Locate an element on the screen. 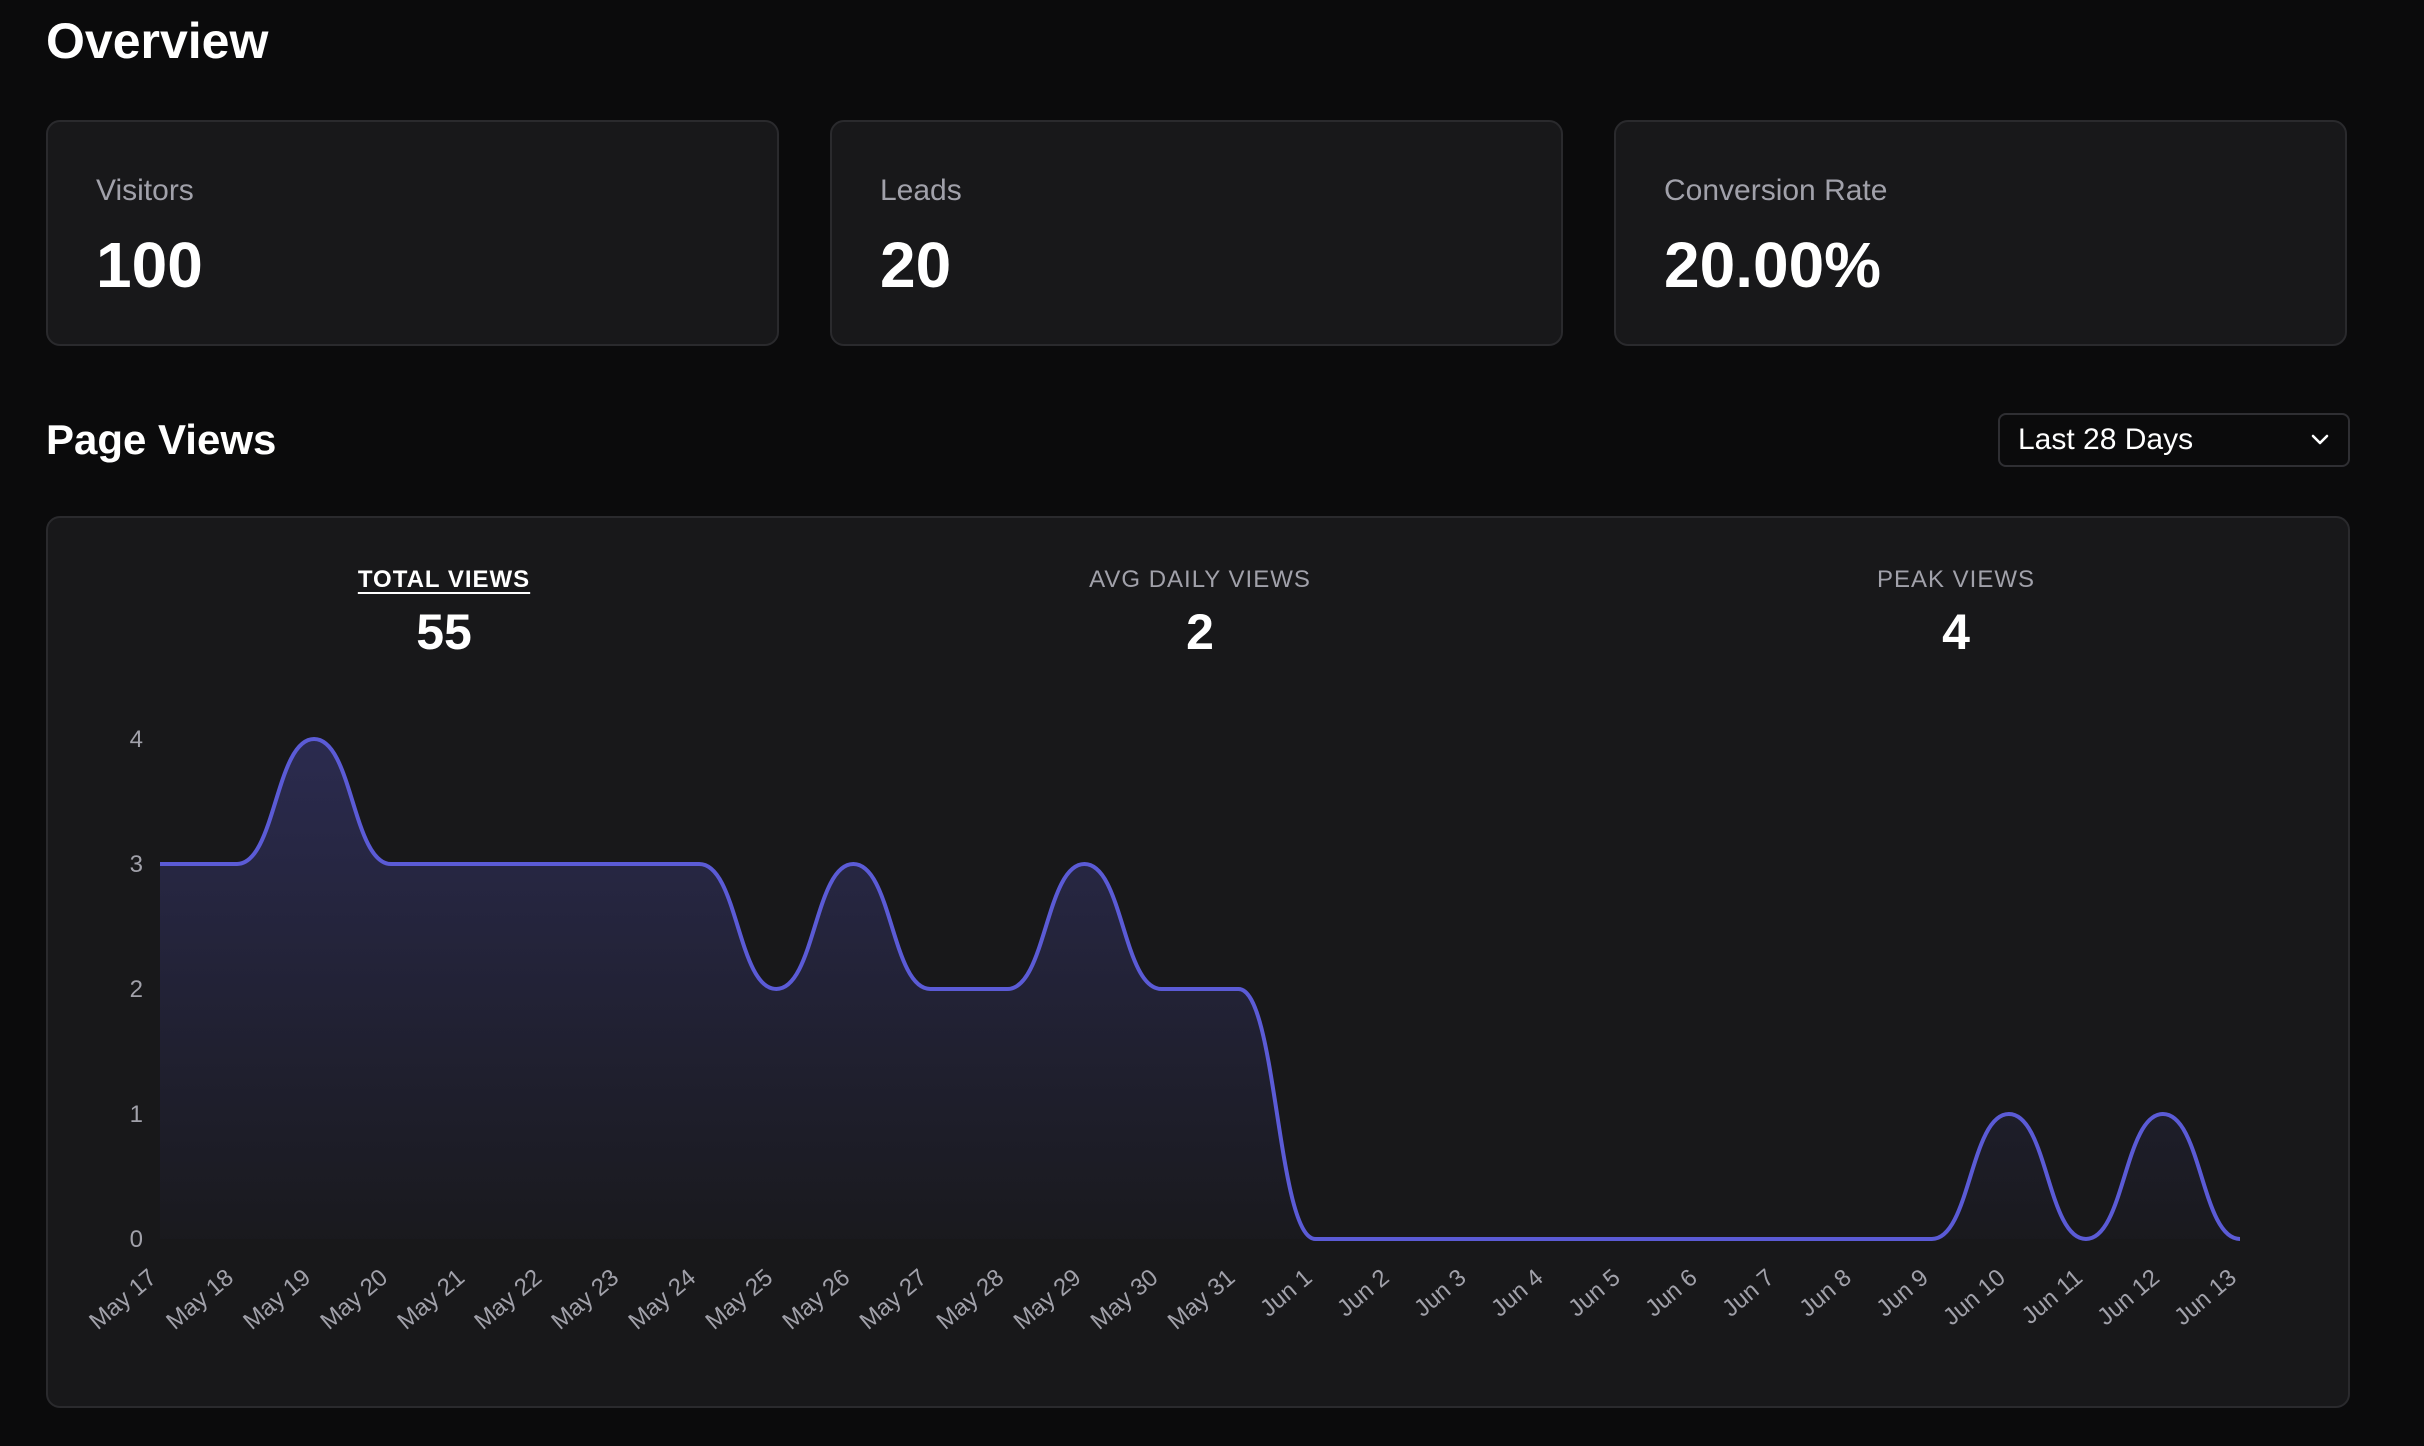 The height and width of the screenshot is (1446, 2424). conversion-rate-card: Conversion Rate 20.00% is located at coordinates (1980, 233).